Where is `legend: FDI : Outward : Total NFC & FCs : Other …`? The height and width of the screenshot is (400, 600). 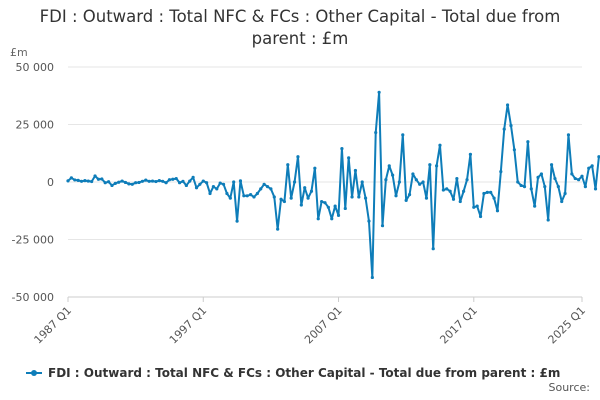 legend: FDI : Outward : Total NFC & FCs : Other … is located at coordinates (293, 373).